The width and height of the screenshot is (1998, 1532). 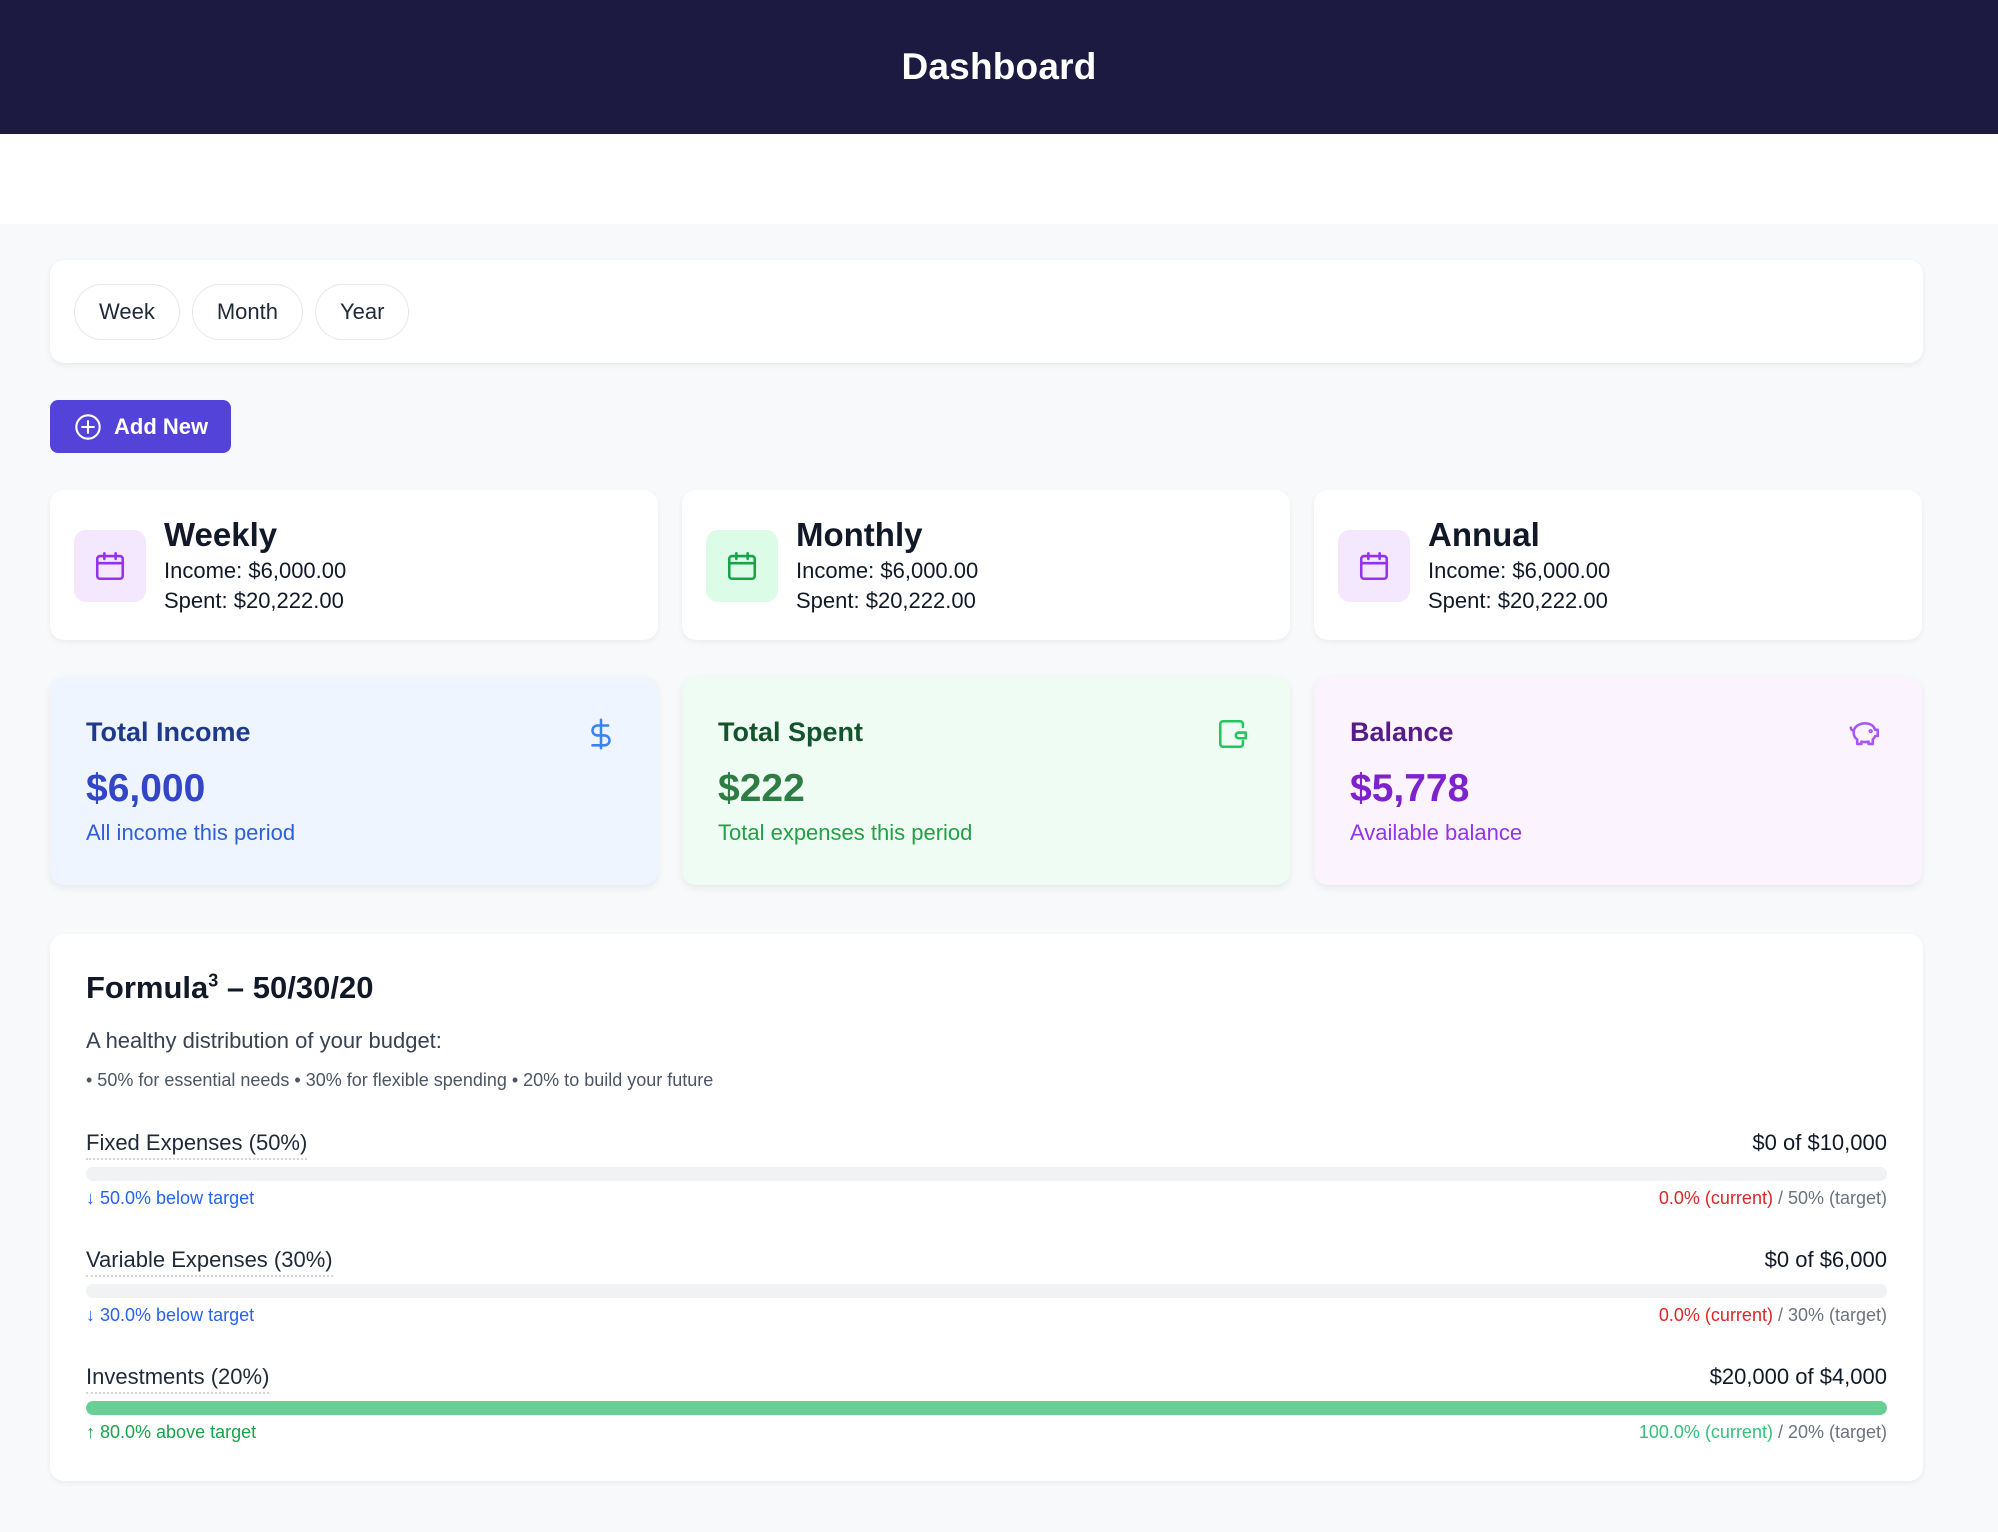 What do you see at coordinates (999, 179) in the screenshot?
I see `header-spacer` at bounding box center [999, 179].